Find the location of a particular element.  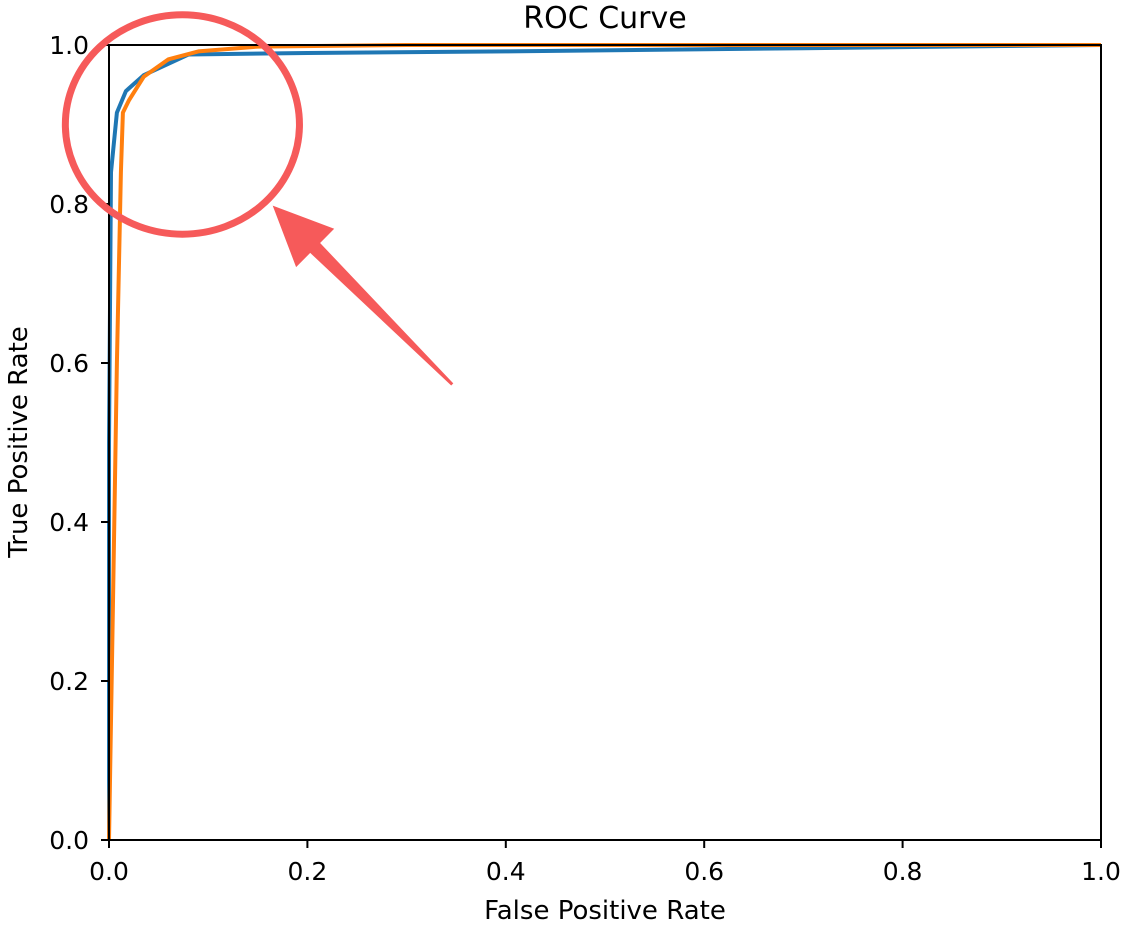

y-axis-label: True Positive Rate is located at coordinates (19, 442).